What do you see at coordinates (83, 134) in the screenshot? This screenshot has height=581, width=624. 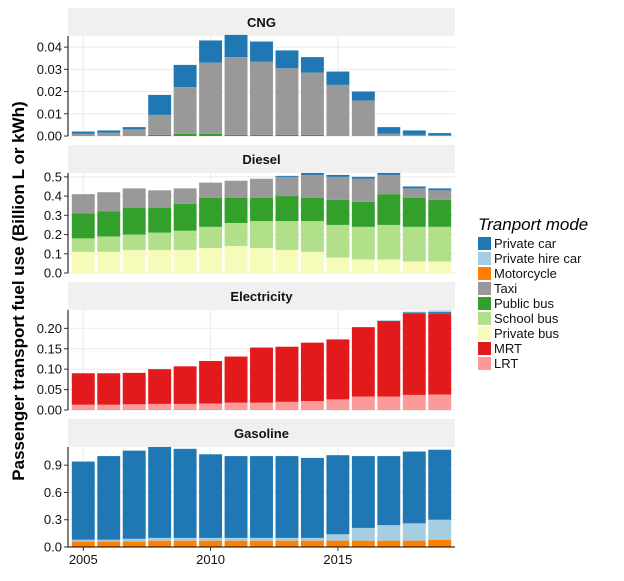 I see `bar-taxi-2005` at bounding box center [83, 134].